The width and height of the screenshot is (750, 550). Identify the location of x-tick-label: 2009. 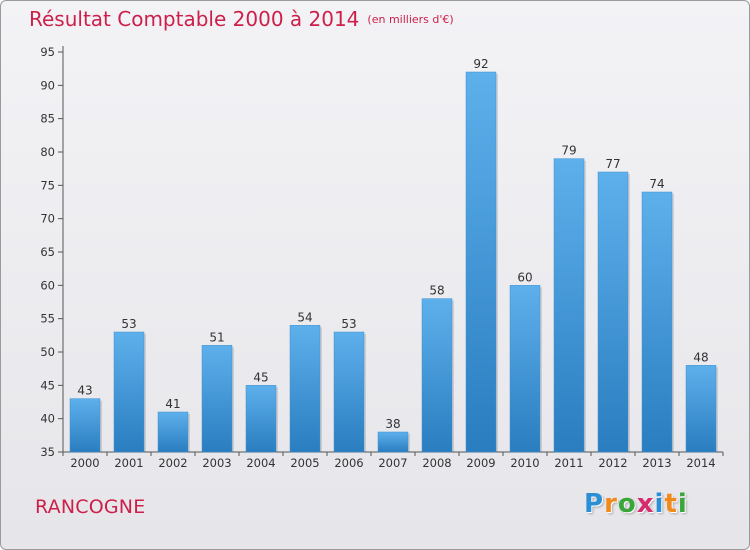
(480, 463).